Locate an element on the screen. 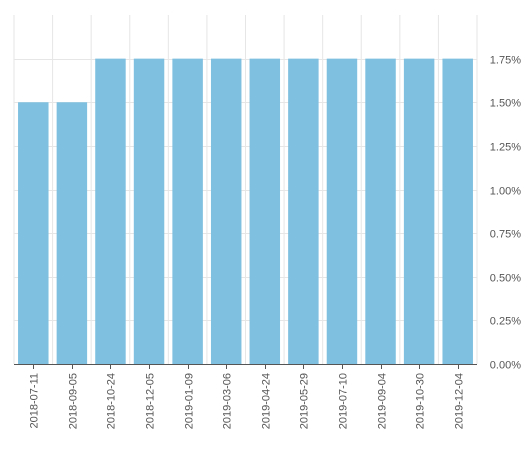 The height and width of the screenshot is (449, 531). y-tick-label: 1.25% is located at coordinates (505, 148).